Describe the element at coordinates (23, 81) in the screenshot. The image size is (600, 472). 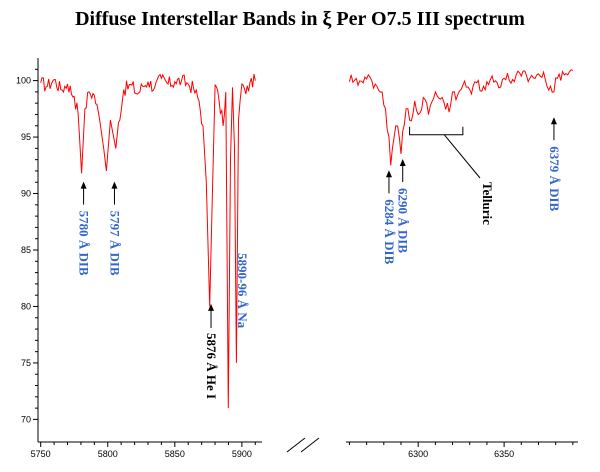
I see `y-tick-label: 100` at that location.